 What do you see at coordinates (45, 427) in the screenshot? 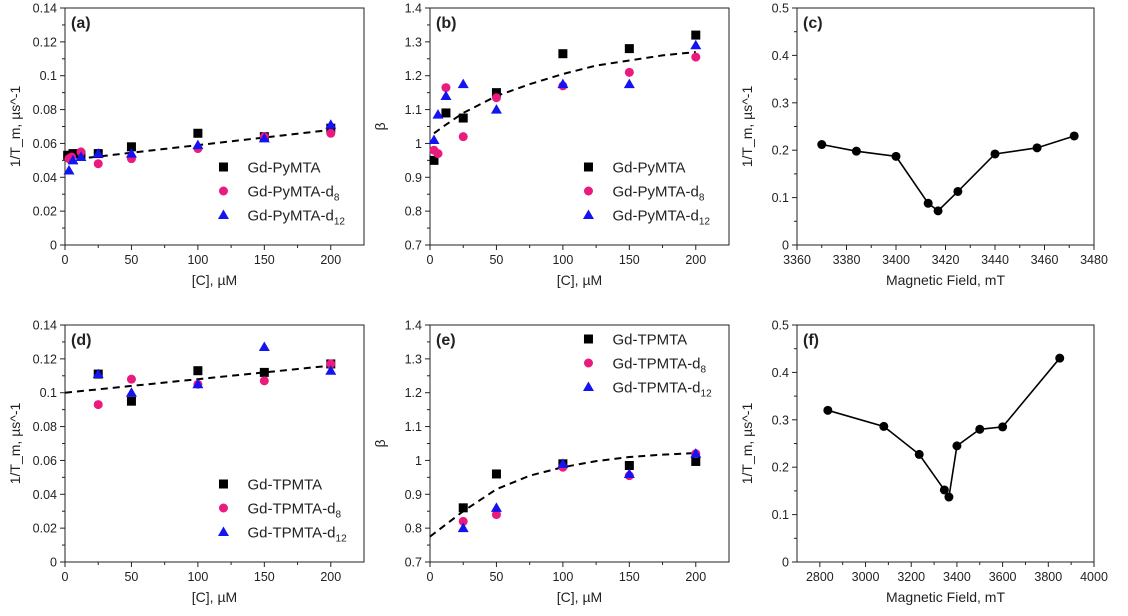
I see `y-tick-label: 0.08` at bounding box center [45, 427].